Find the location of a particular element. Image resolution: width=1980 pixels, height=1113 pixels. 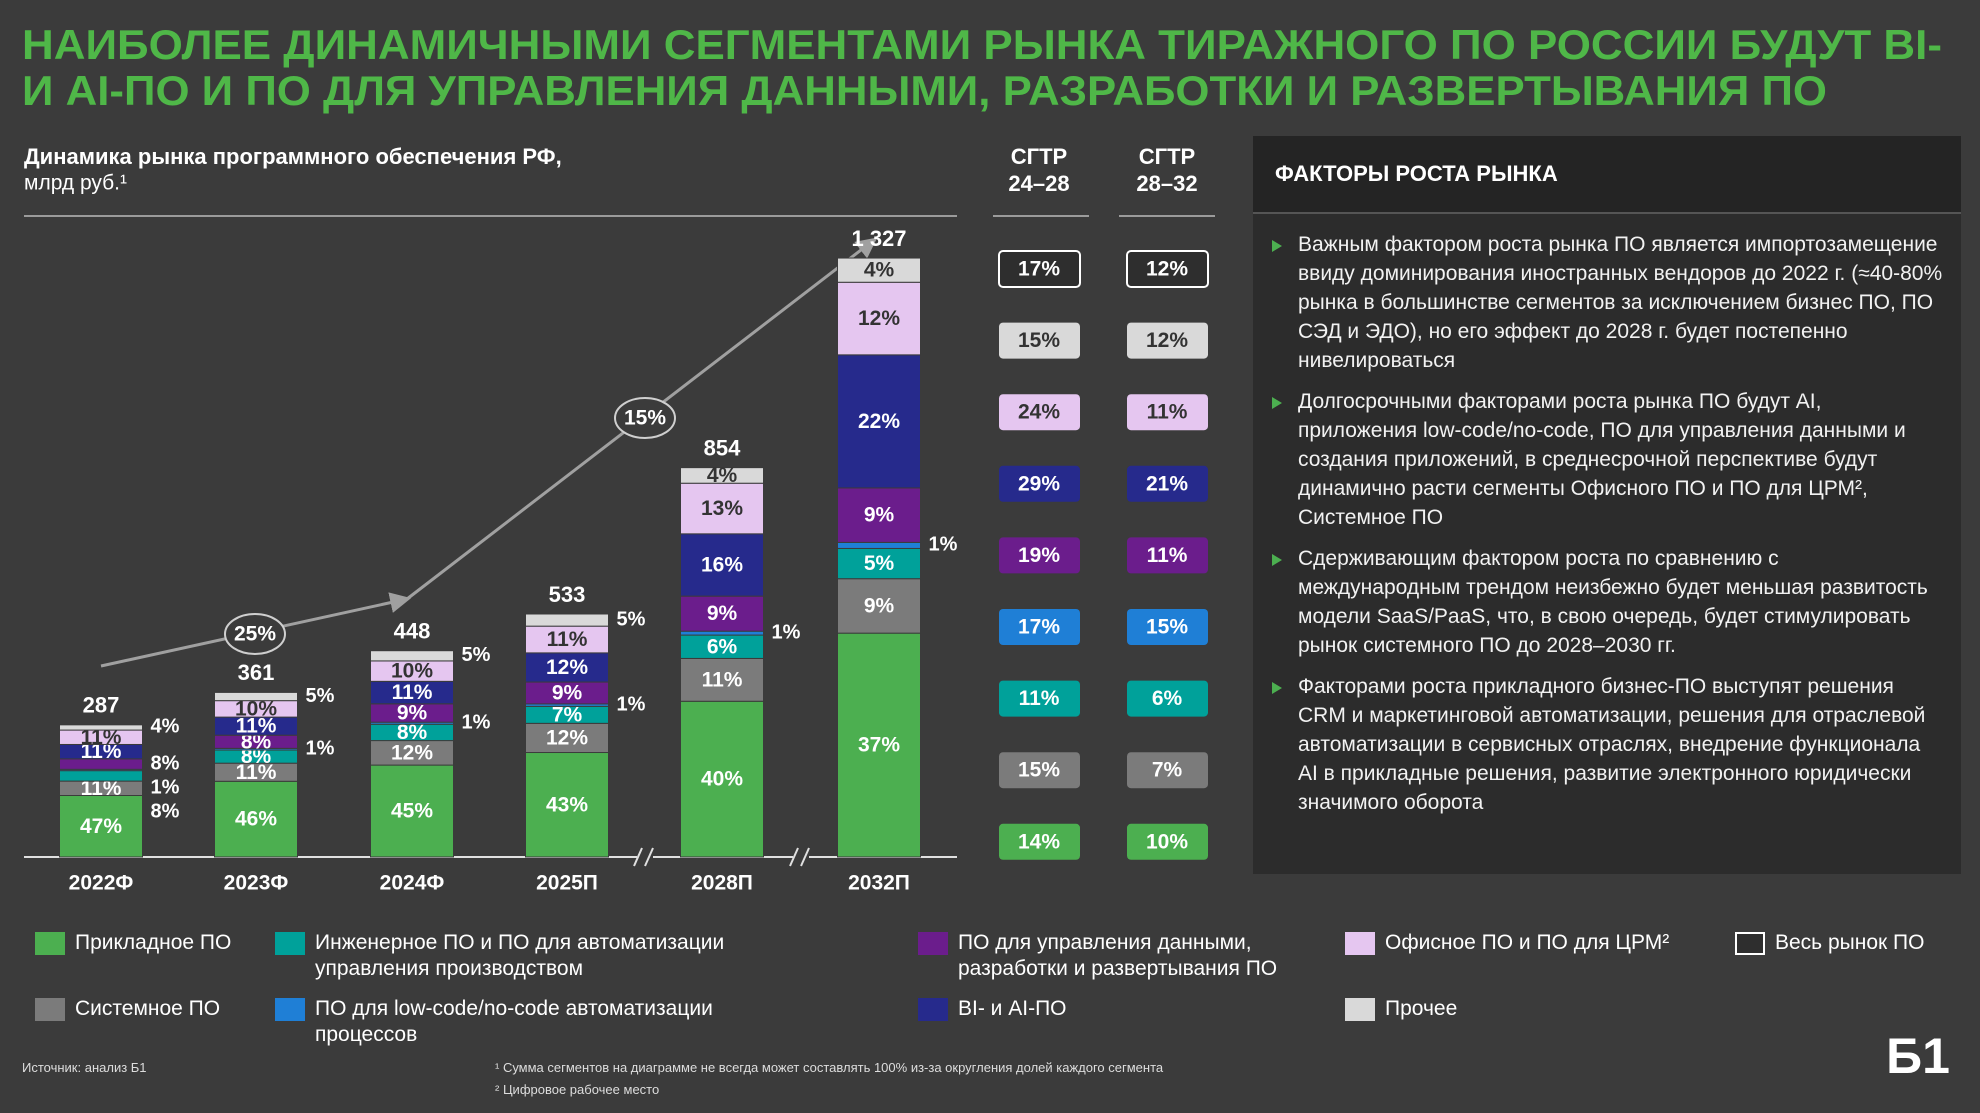

cagr-label: 21% is located at coordinates (1167, 483).